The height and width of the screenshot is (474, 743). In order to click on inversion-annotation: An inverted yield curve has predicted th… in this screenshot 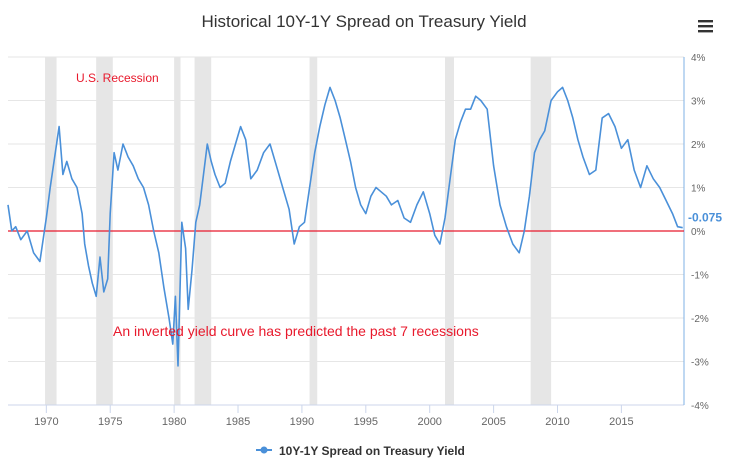, I will do `click(296, 331)`.